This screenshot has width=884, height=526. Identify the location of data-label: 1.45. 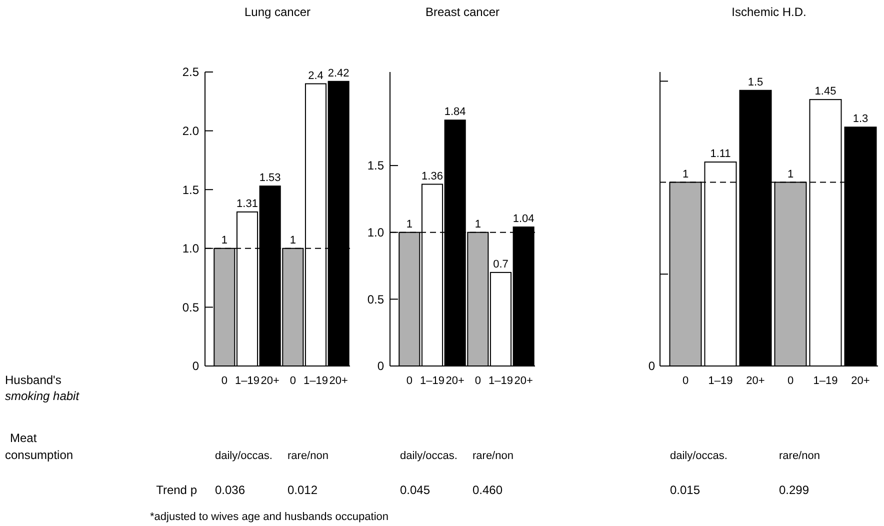
(825, 92).